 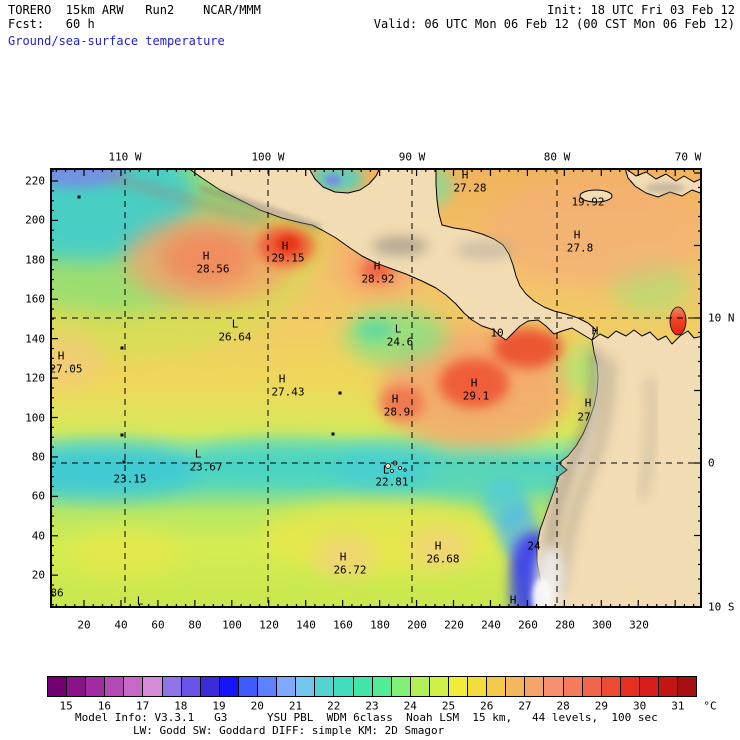 What do you see at coordinates (476, 396) in the screenshot?
I see `extremum-value: 29.1` at bounding box center [476, 396].